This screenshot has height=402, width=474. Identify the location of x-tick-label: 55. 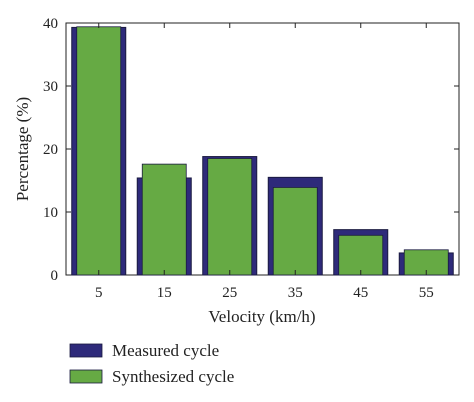
(426, 293).